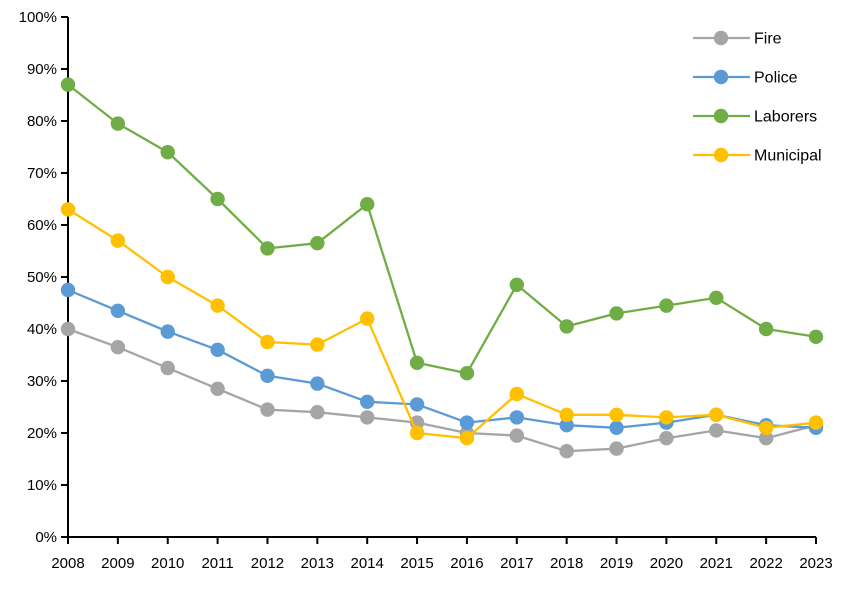  Describe the element at coordinates (721, 77) in the screenshot. I see `legend-marker-police` at that location.